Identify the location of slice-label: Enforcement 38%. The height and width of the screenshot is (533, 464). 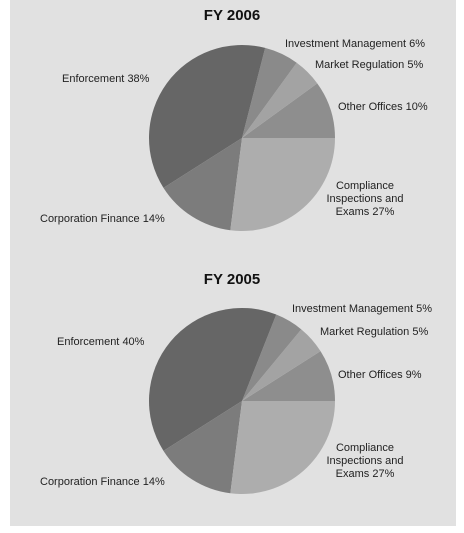
(105, 79).